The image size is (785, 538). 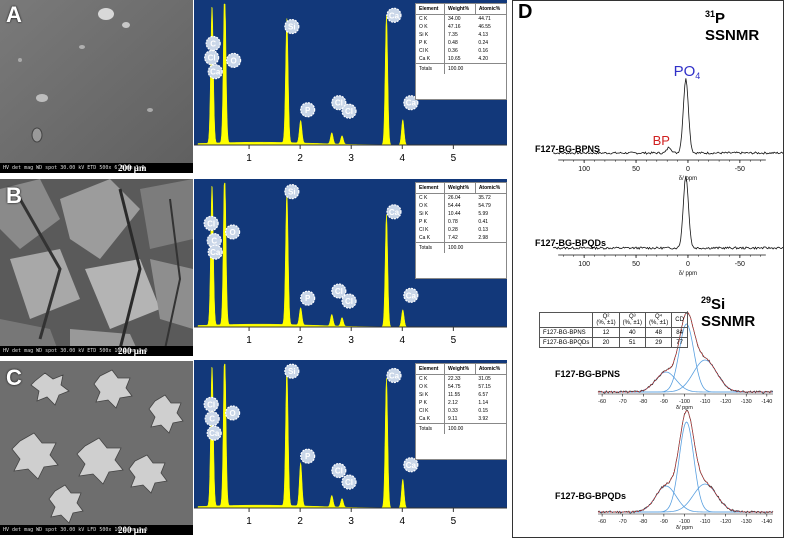 I want to click on si-bpqds-fit, so click(x=685, y=461).